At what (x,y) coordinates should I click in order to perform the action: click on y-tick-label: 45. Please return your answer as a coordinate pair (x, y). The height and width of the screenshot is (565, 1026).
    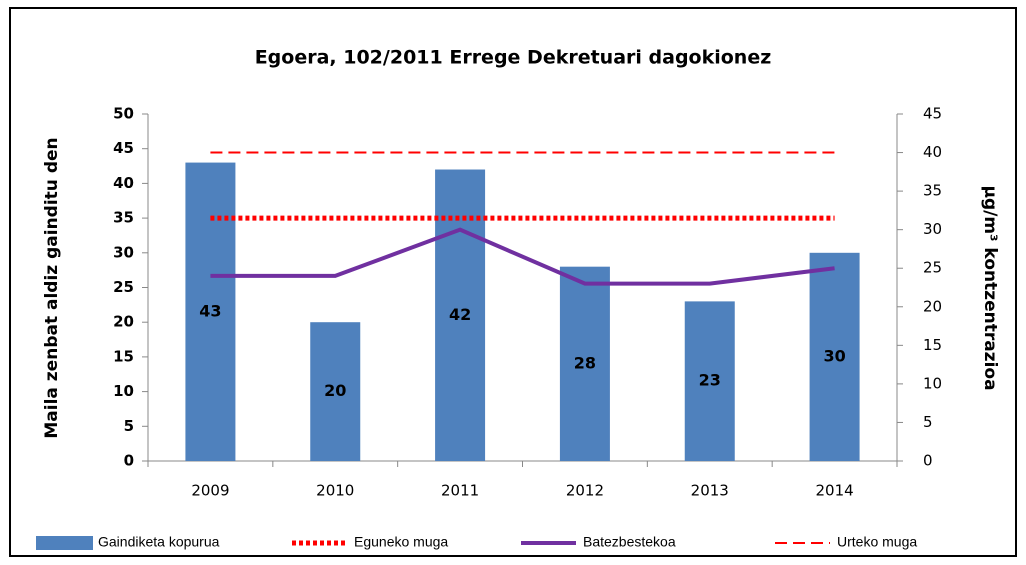
    Looking at the image, I should click on (123, 148).